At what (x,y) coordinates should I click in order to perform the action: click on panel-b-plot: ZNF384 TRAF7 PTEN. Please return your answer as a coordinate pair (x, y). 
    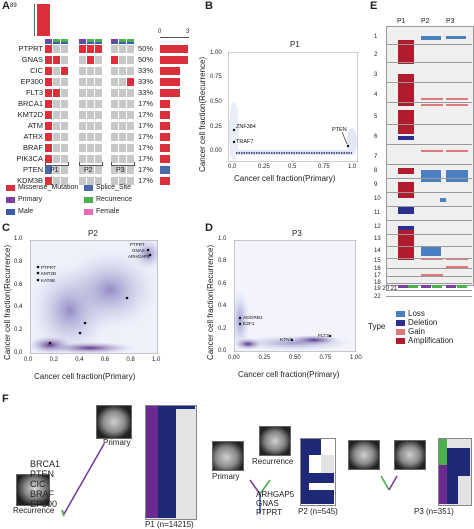
    Looking at the image, I should click on (293, 107).